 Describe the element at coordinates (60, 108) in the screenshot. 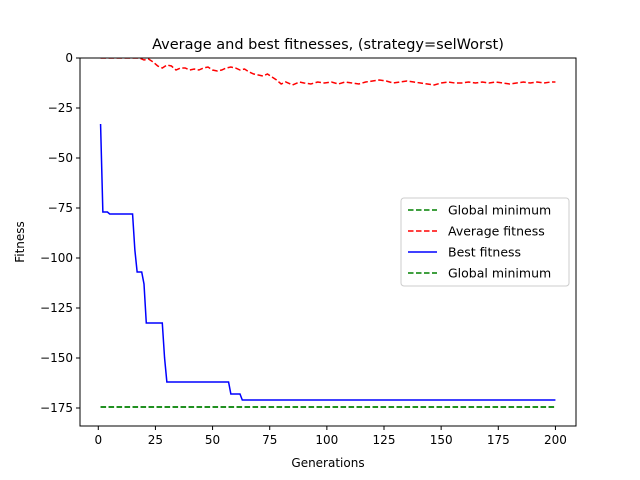

I see `y-tick-label: −25` at that location.